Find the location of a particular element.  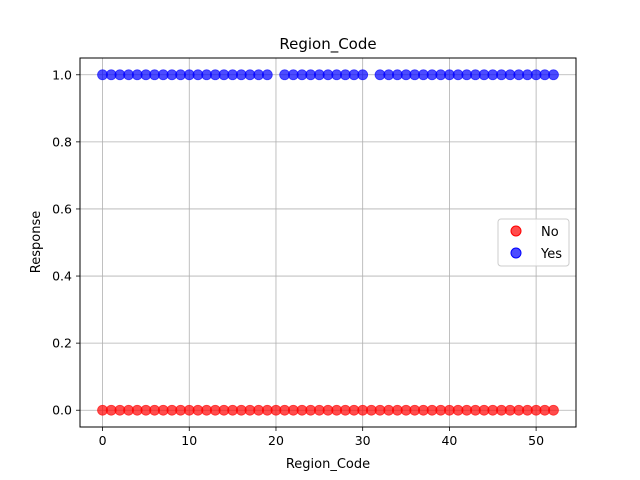

legend-label-no: No is located at coordinates (550, 232).